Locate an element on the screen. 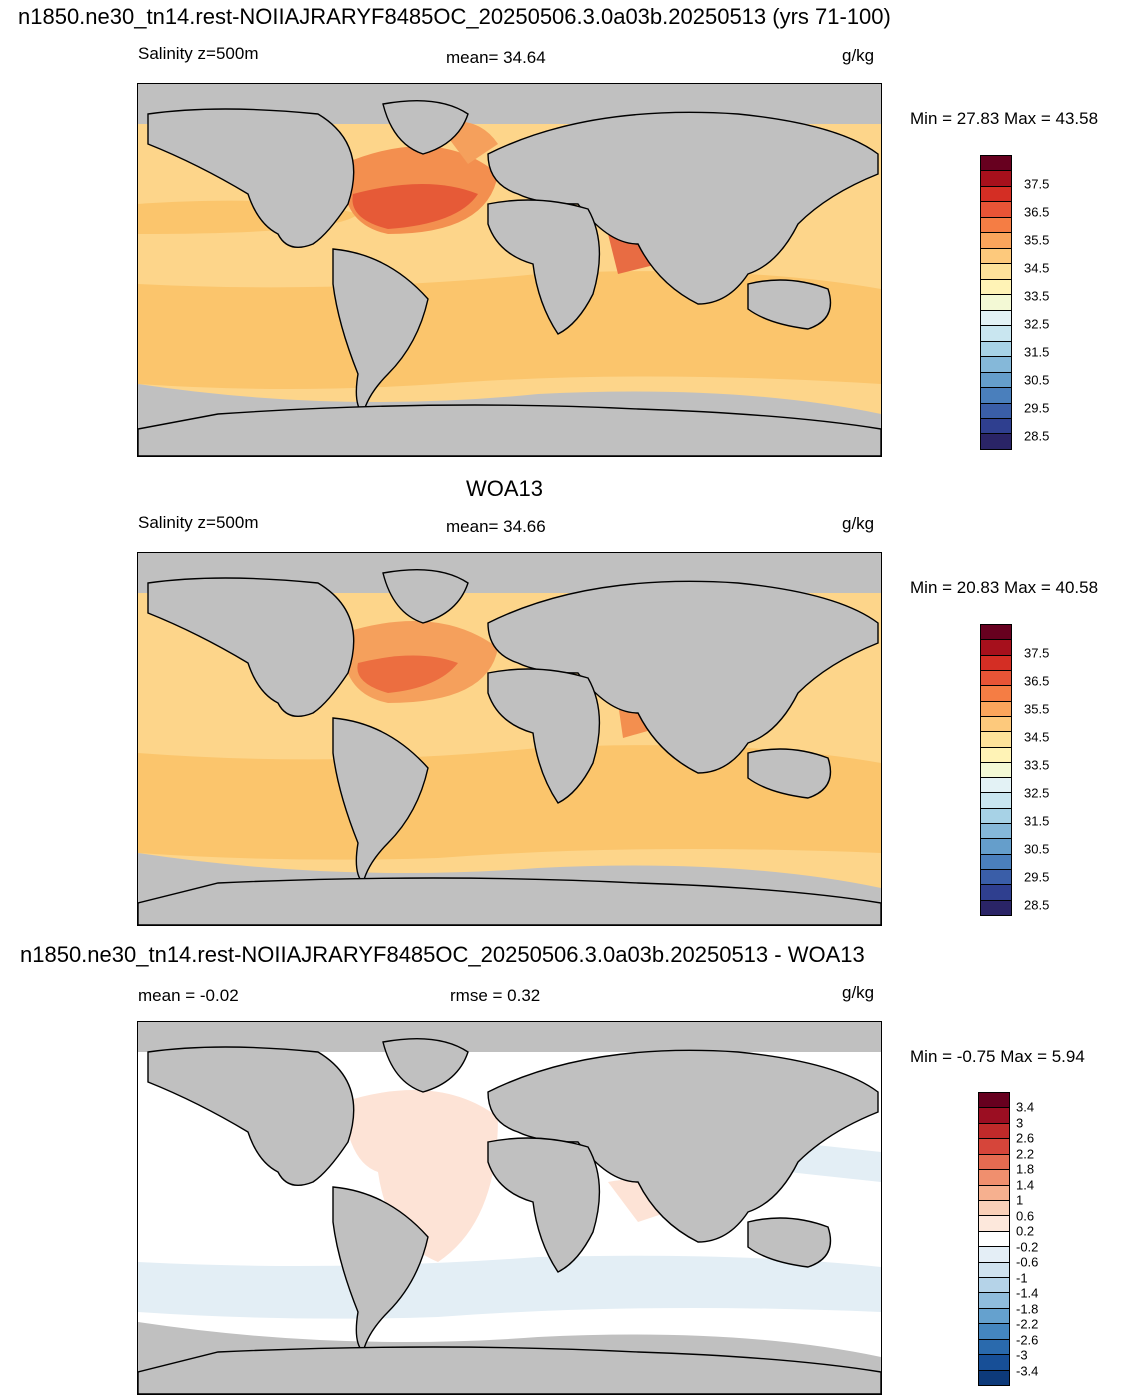  panel1-colorbar is located at coordinates (996, 302).